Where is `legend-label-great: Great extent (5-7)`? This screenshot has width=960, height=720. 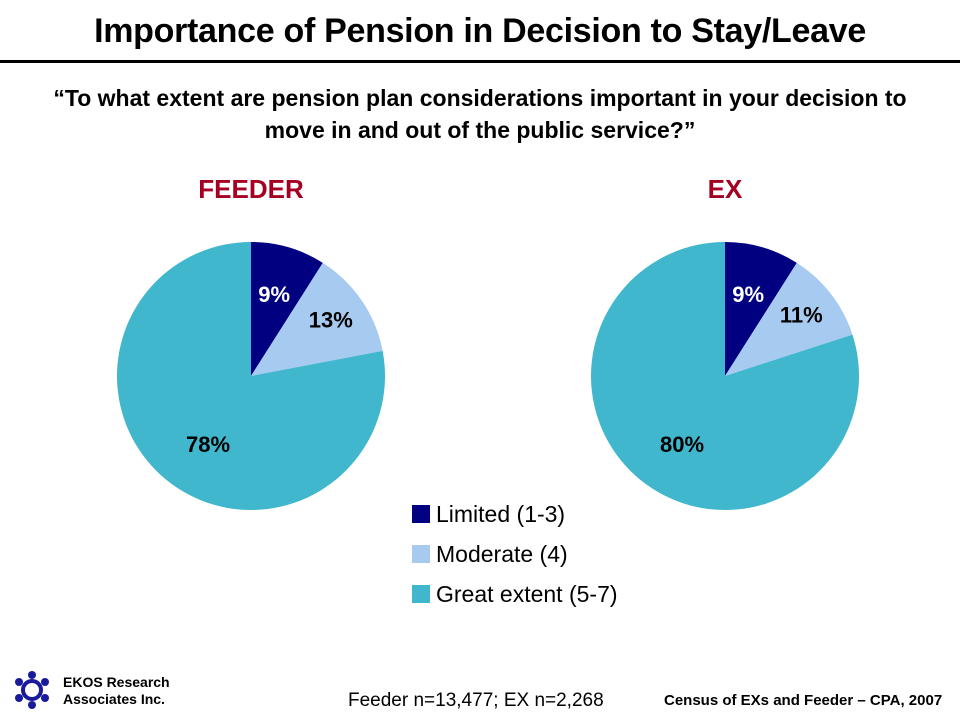 legend-label-great: Great extent (5-7) is located at coordinates (527, 593).